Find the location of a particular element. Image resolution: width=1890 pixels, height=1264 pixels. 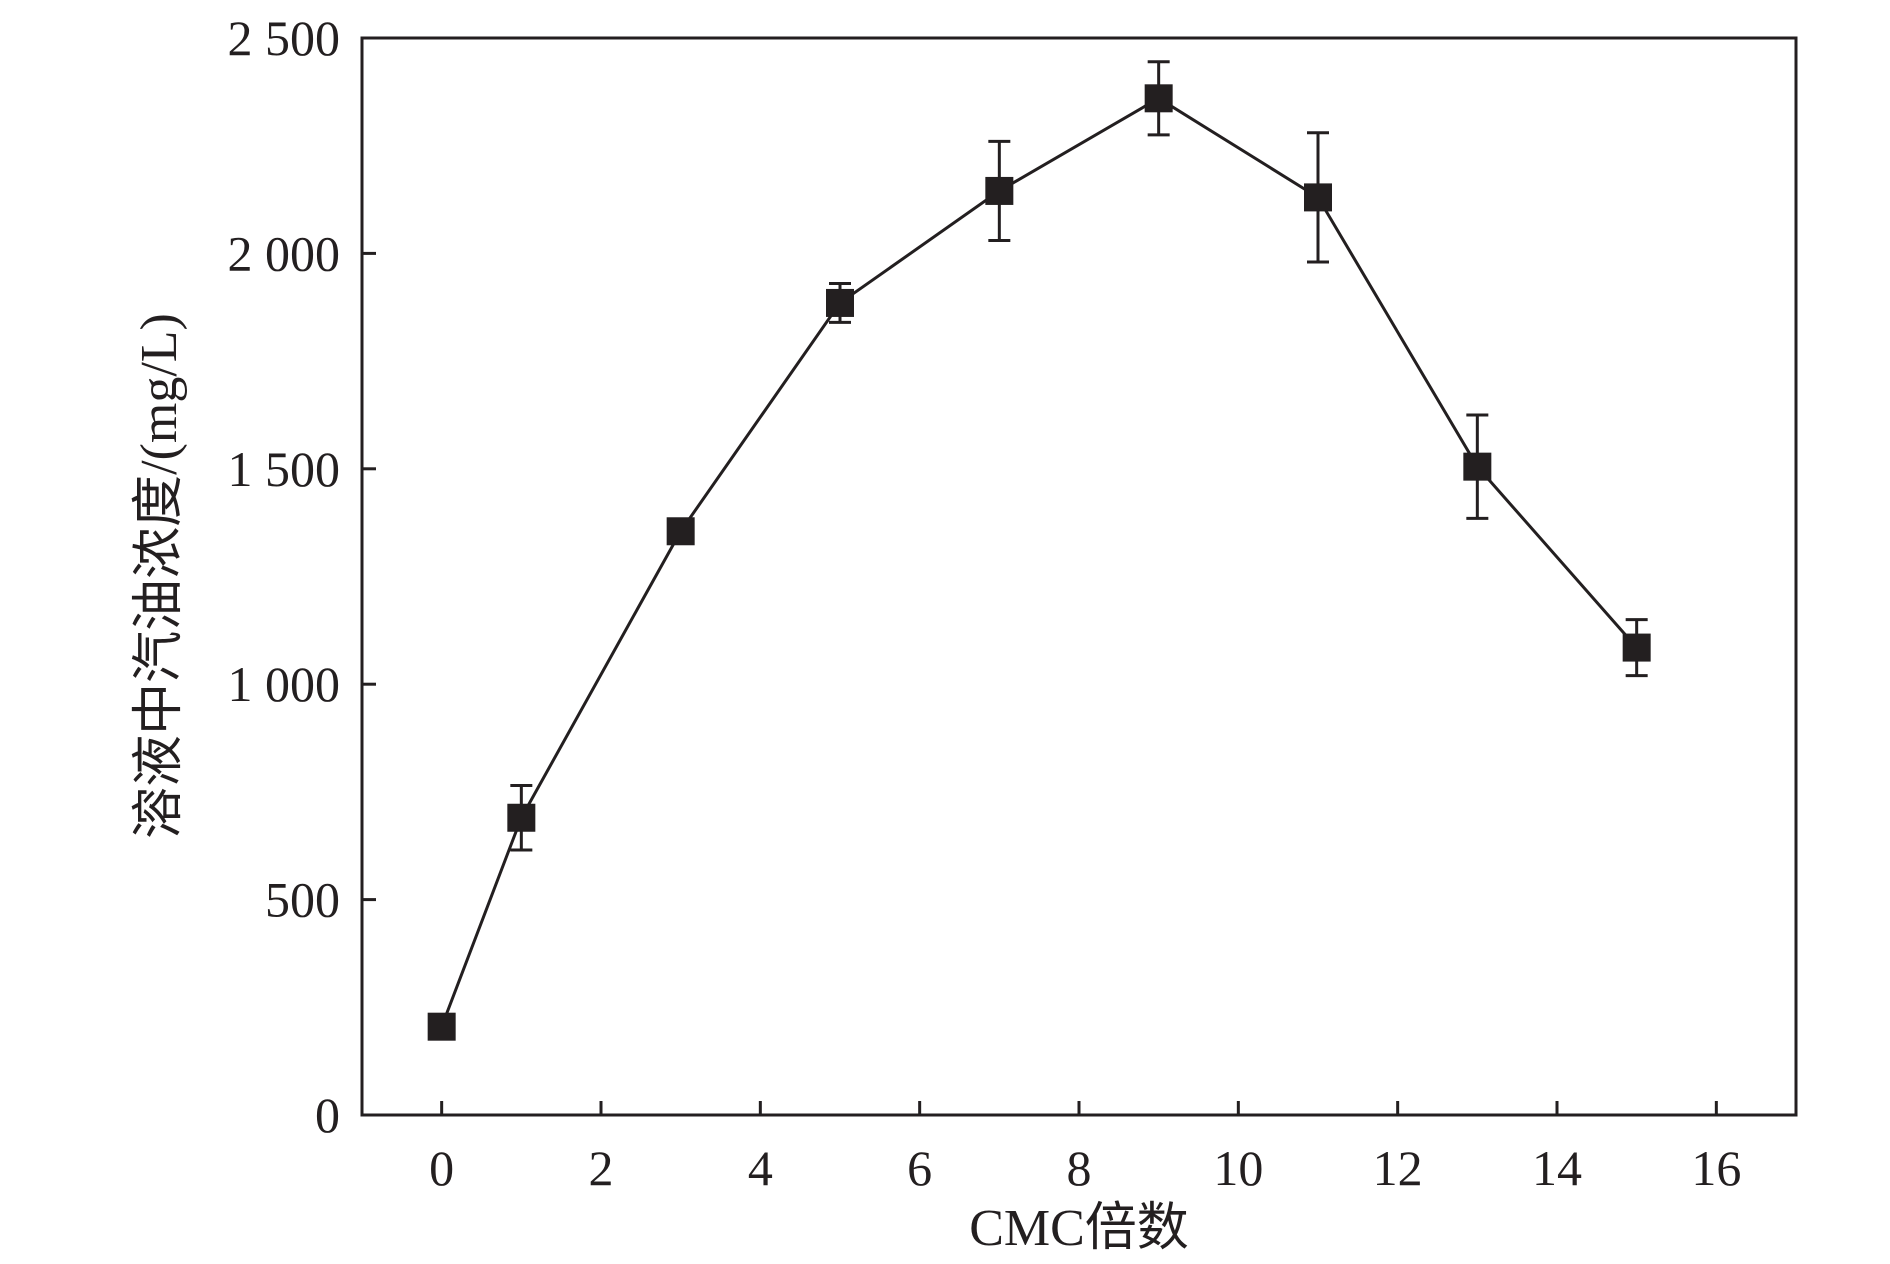

x-tick-label: 2 is located at coordinates (601, 1168).